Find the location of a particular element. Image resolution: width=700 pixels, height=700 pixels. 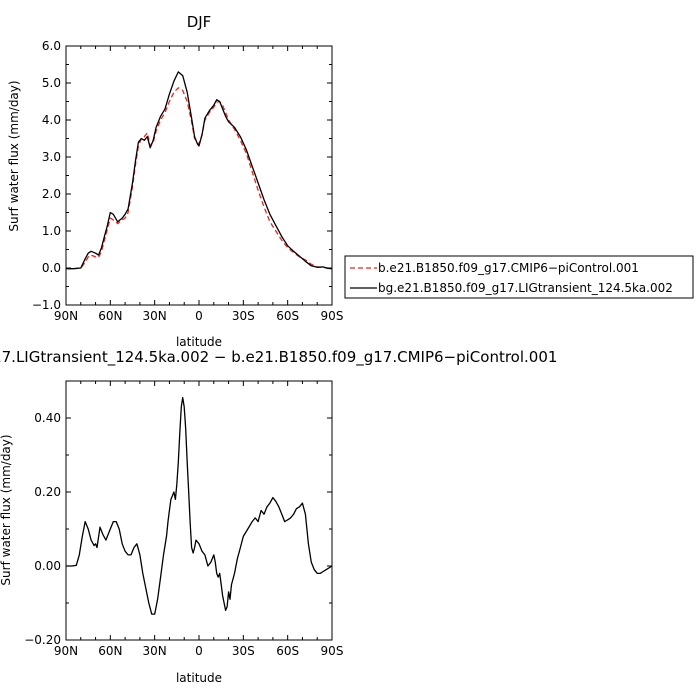

top-x-tick-label: 90N is located at coordinates (66, 316).